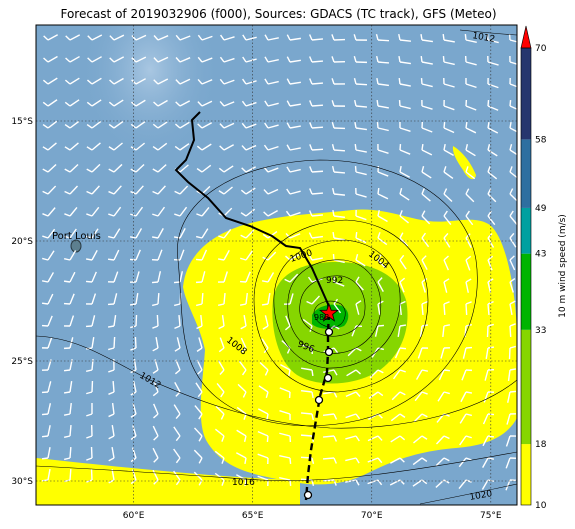 The height and width of the screenshot is (529, 575). What do you see at coordinates (540, 255) in the screenshot?
I see `colorbar-tick-label: 43` at bounding box center [540, 255].